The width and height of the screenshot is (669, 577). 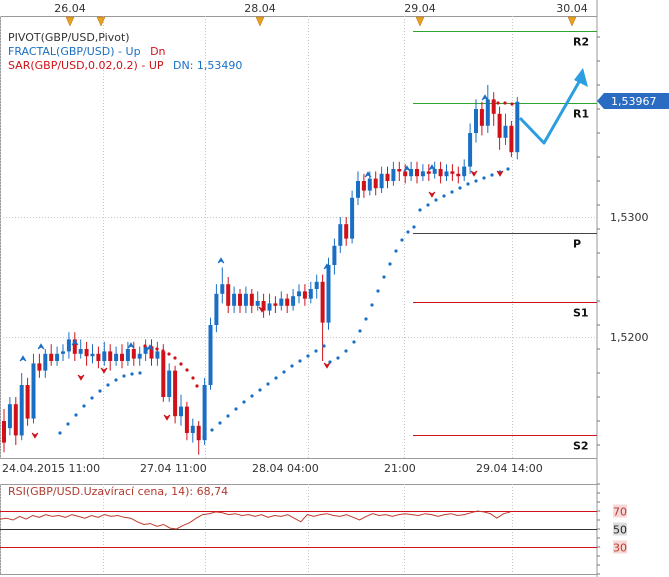 I want to click on x-axis-label: 29.04 14:00, so click(x=509, y=468).